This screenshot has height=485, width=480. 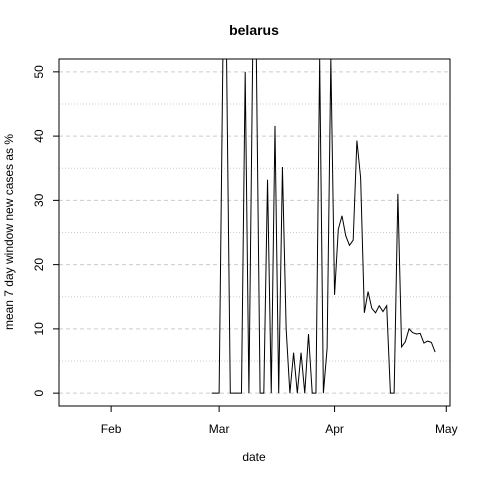 I want to click on x-tick-label: Mar, so click(x=219, y=429).